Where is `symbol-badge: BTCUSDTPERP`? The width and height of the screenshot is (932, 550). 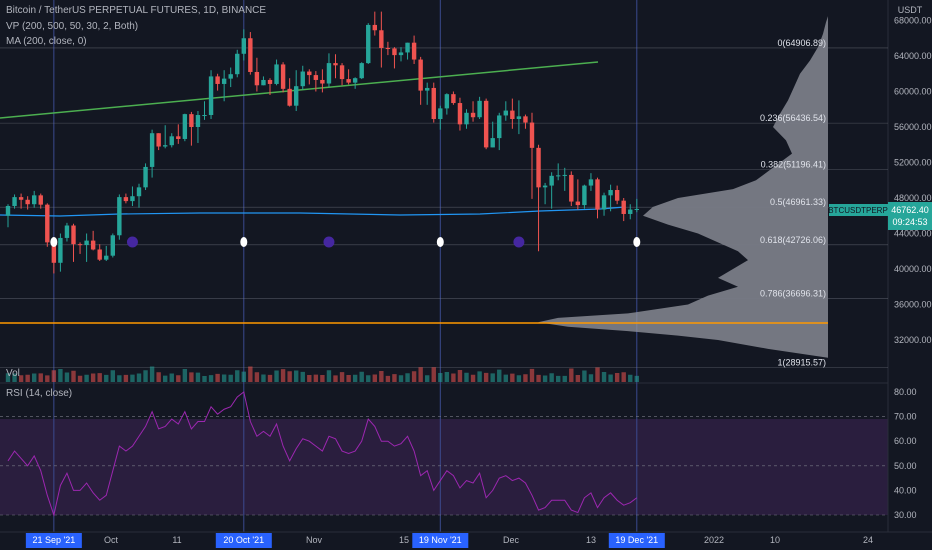
symbol-badge: BTCUSDTPERP is located at coordinates (858, 210).